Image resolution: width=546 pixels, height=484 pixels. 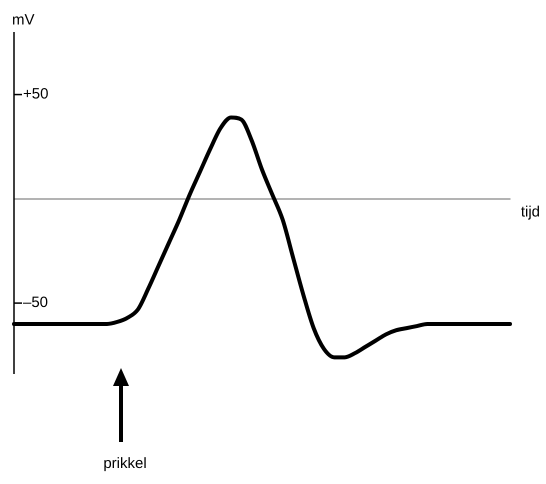 What do you see at coordinates (23, 20) in the screenshot?
I see `y-axis-title: mV` at bounding box center [23, 20].